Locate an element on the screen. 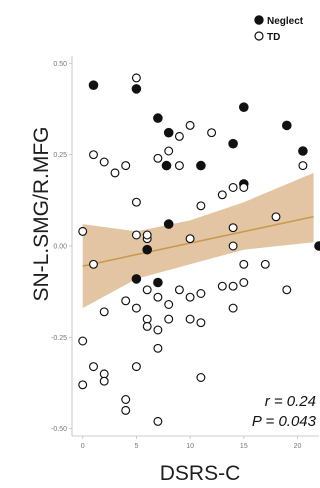 Image resolution: width=320 pixels, height=488 pixels. legend-label-neglect: Neglect is located at coordinates (285, 21).